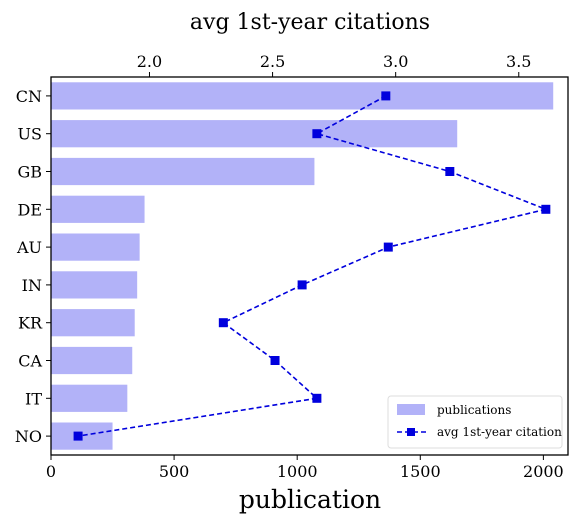  What do you see at coordinates (499, 432) in the screenshot?
I see `legend-label-citation: avg 1st-year citation` at bounding box center [499, 432].